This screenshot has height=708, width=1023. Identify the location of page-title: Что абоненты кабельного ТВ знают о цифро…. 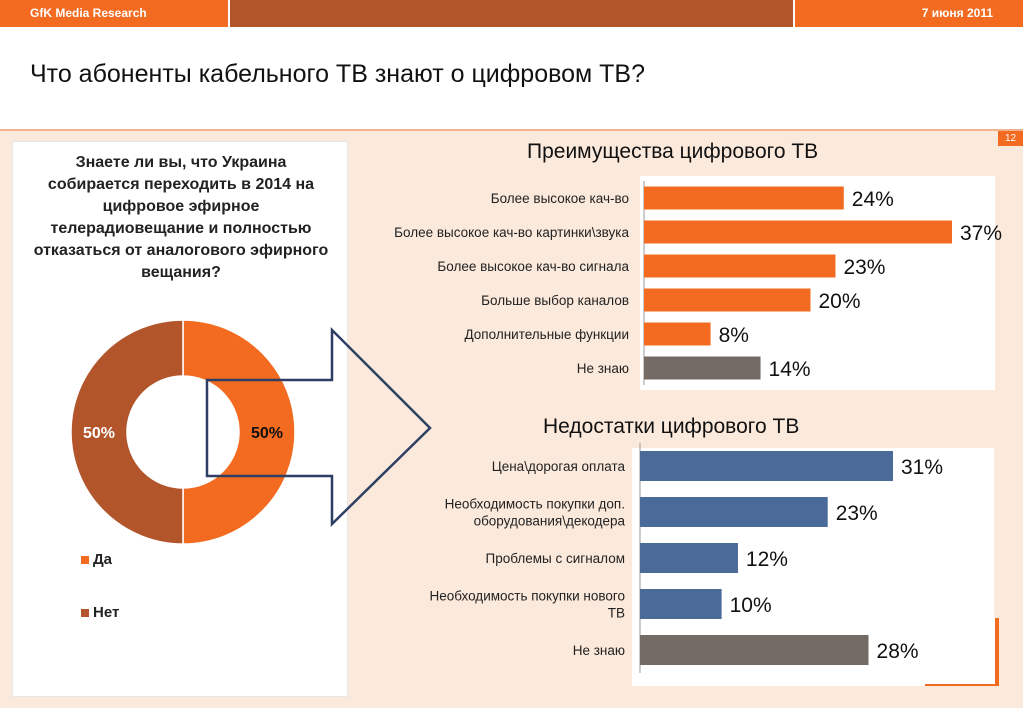
(337, 74).